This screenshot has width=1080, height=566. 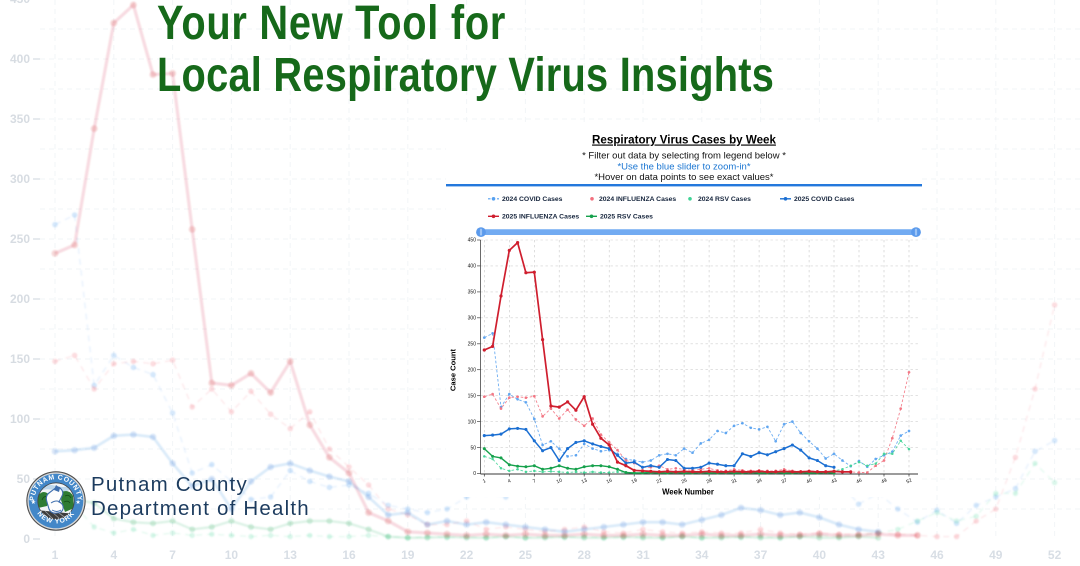 What do you see at coordinates (532, 199) in the screenshot?
I see `svg-text: 2024 COVID Cases` at bounding box center [532, 199].